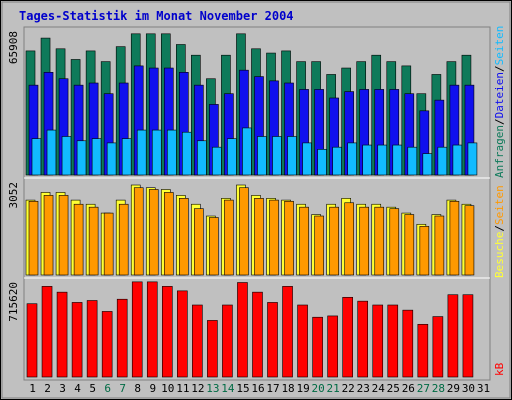 This screenshot has height=400, width=512. I want to click on legend-group: Besuche/Seiten, so click(499, 231).